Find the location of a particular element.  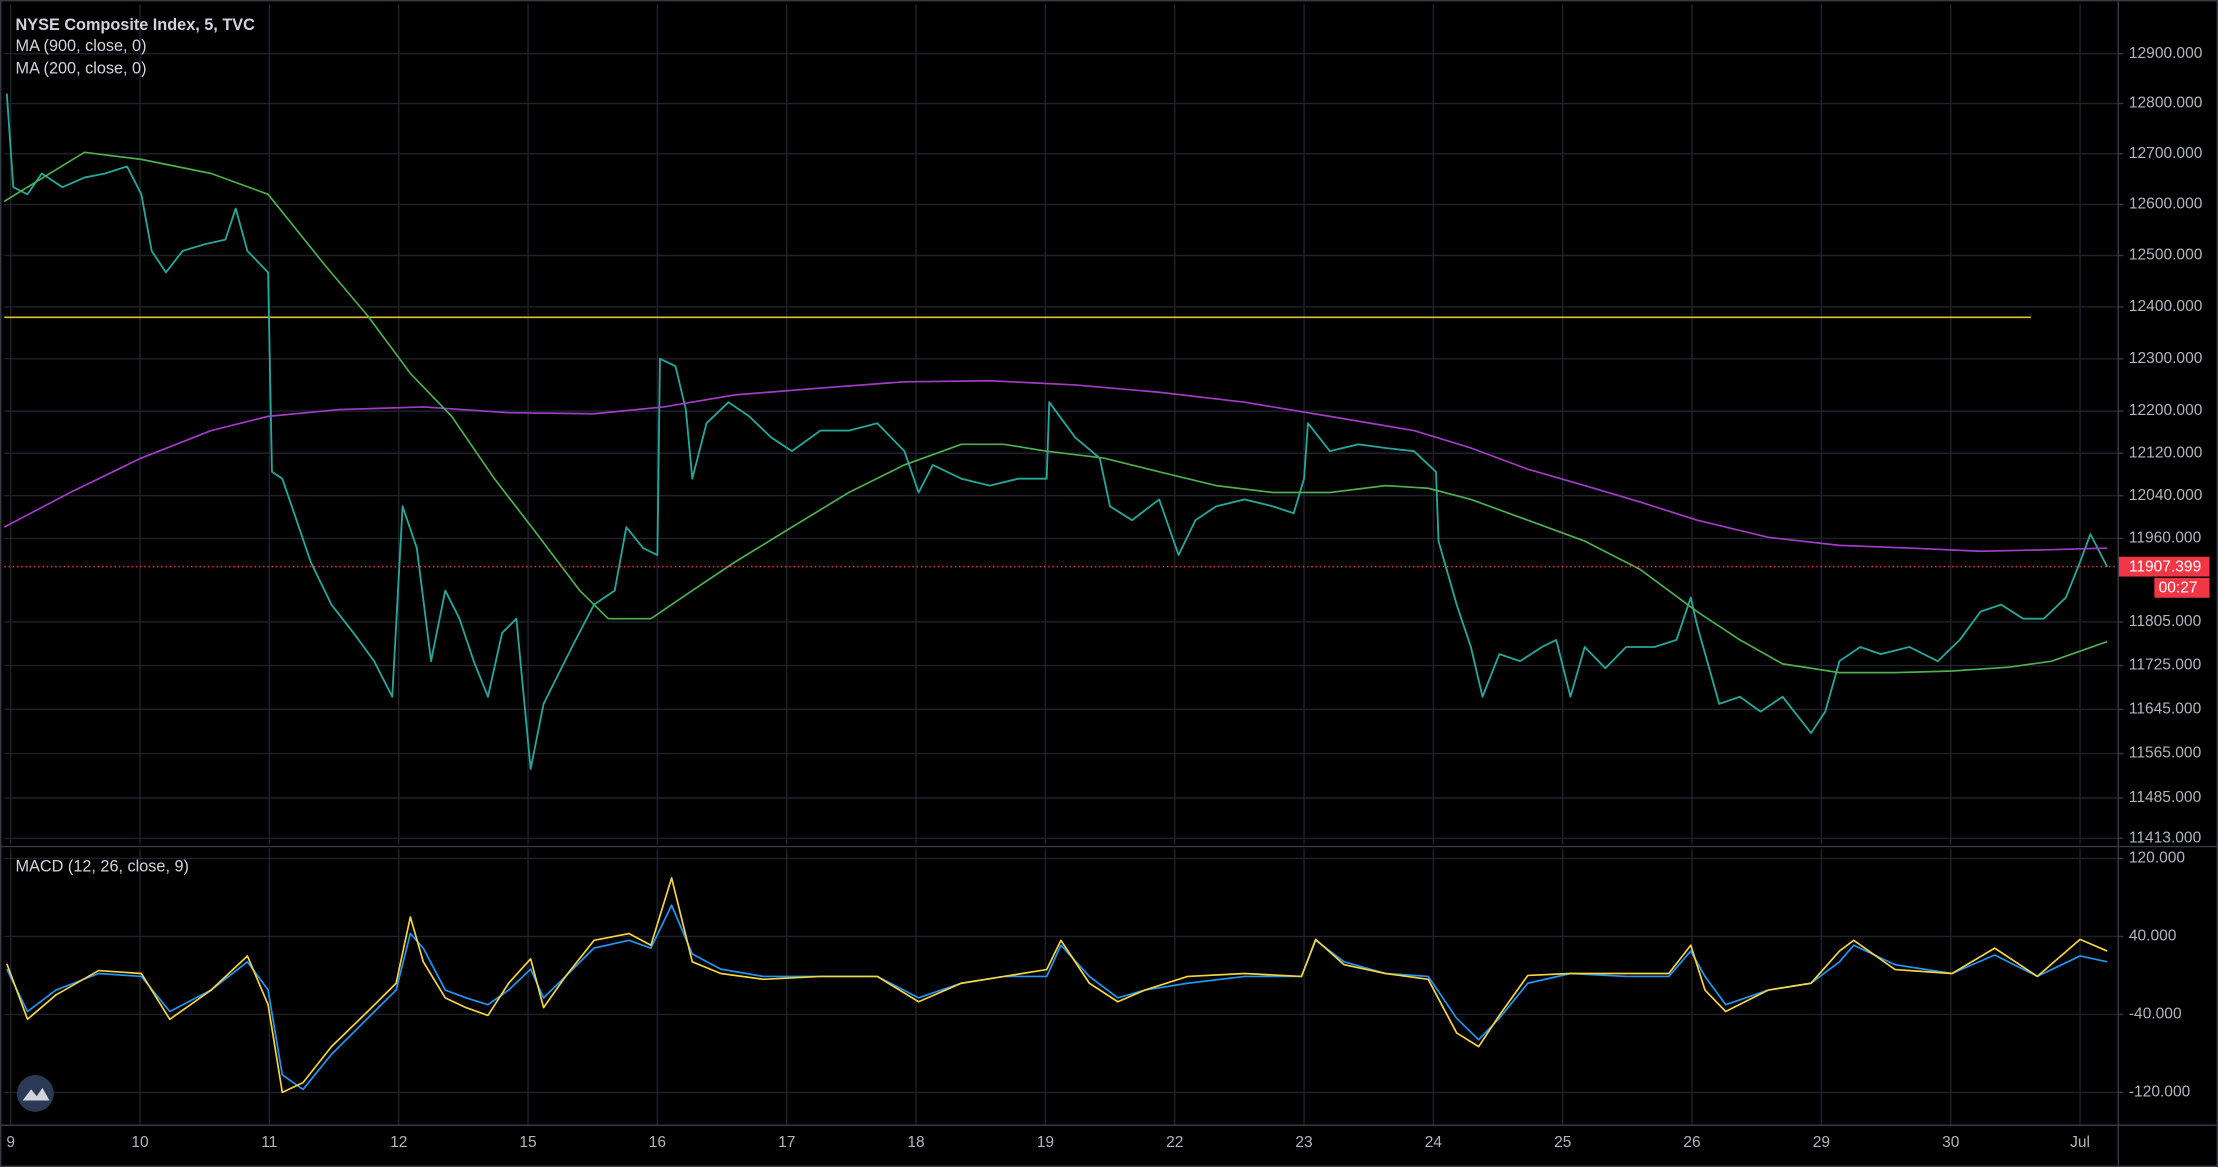

y-tick-label: 11413.000 is located at coordinates (2165, 837).